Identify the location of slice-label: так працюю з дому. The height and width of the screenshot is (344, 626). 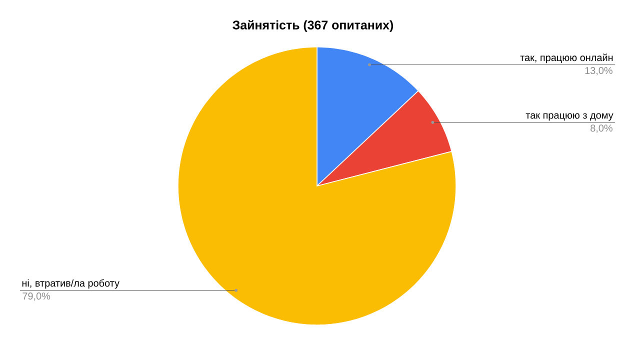
(570, 117).